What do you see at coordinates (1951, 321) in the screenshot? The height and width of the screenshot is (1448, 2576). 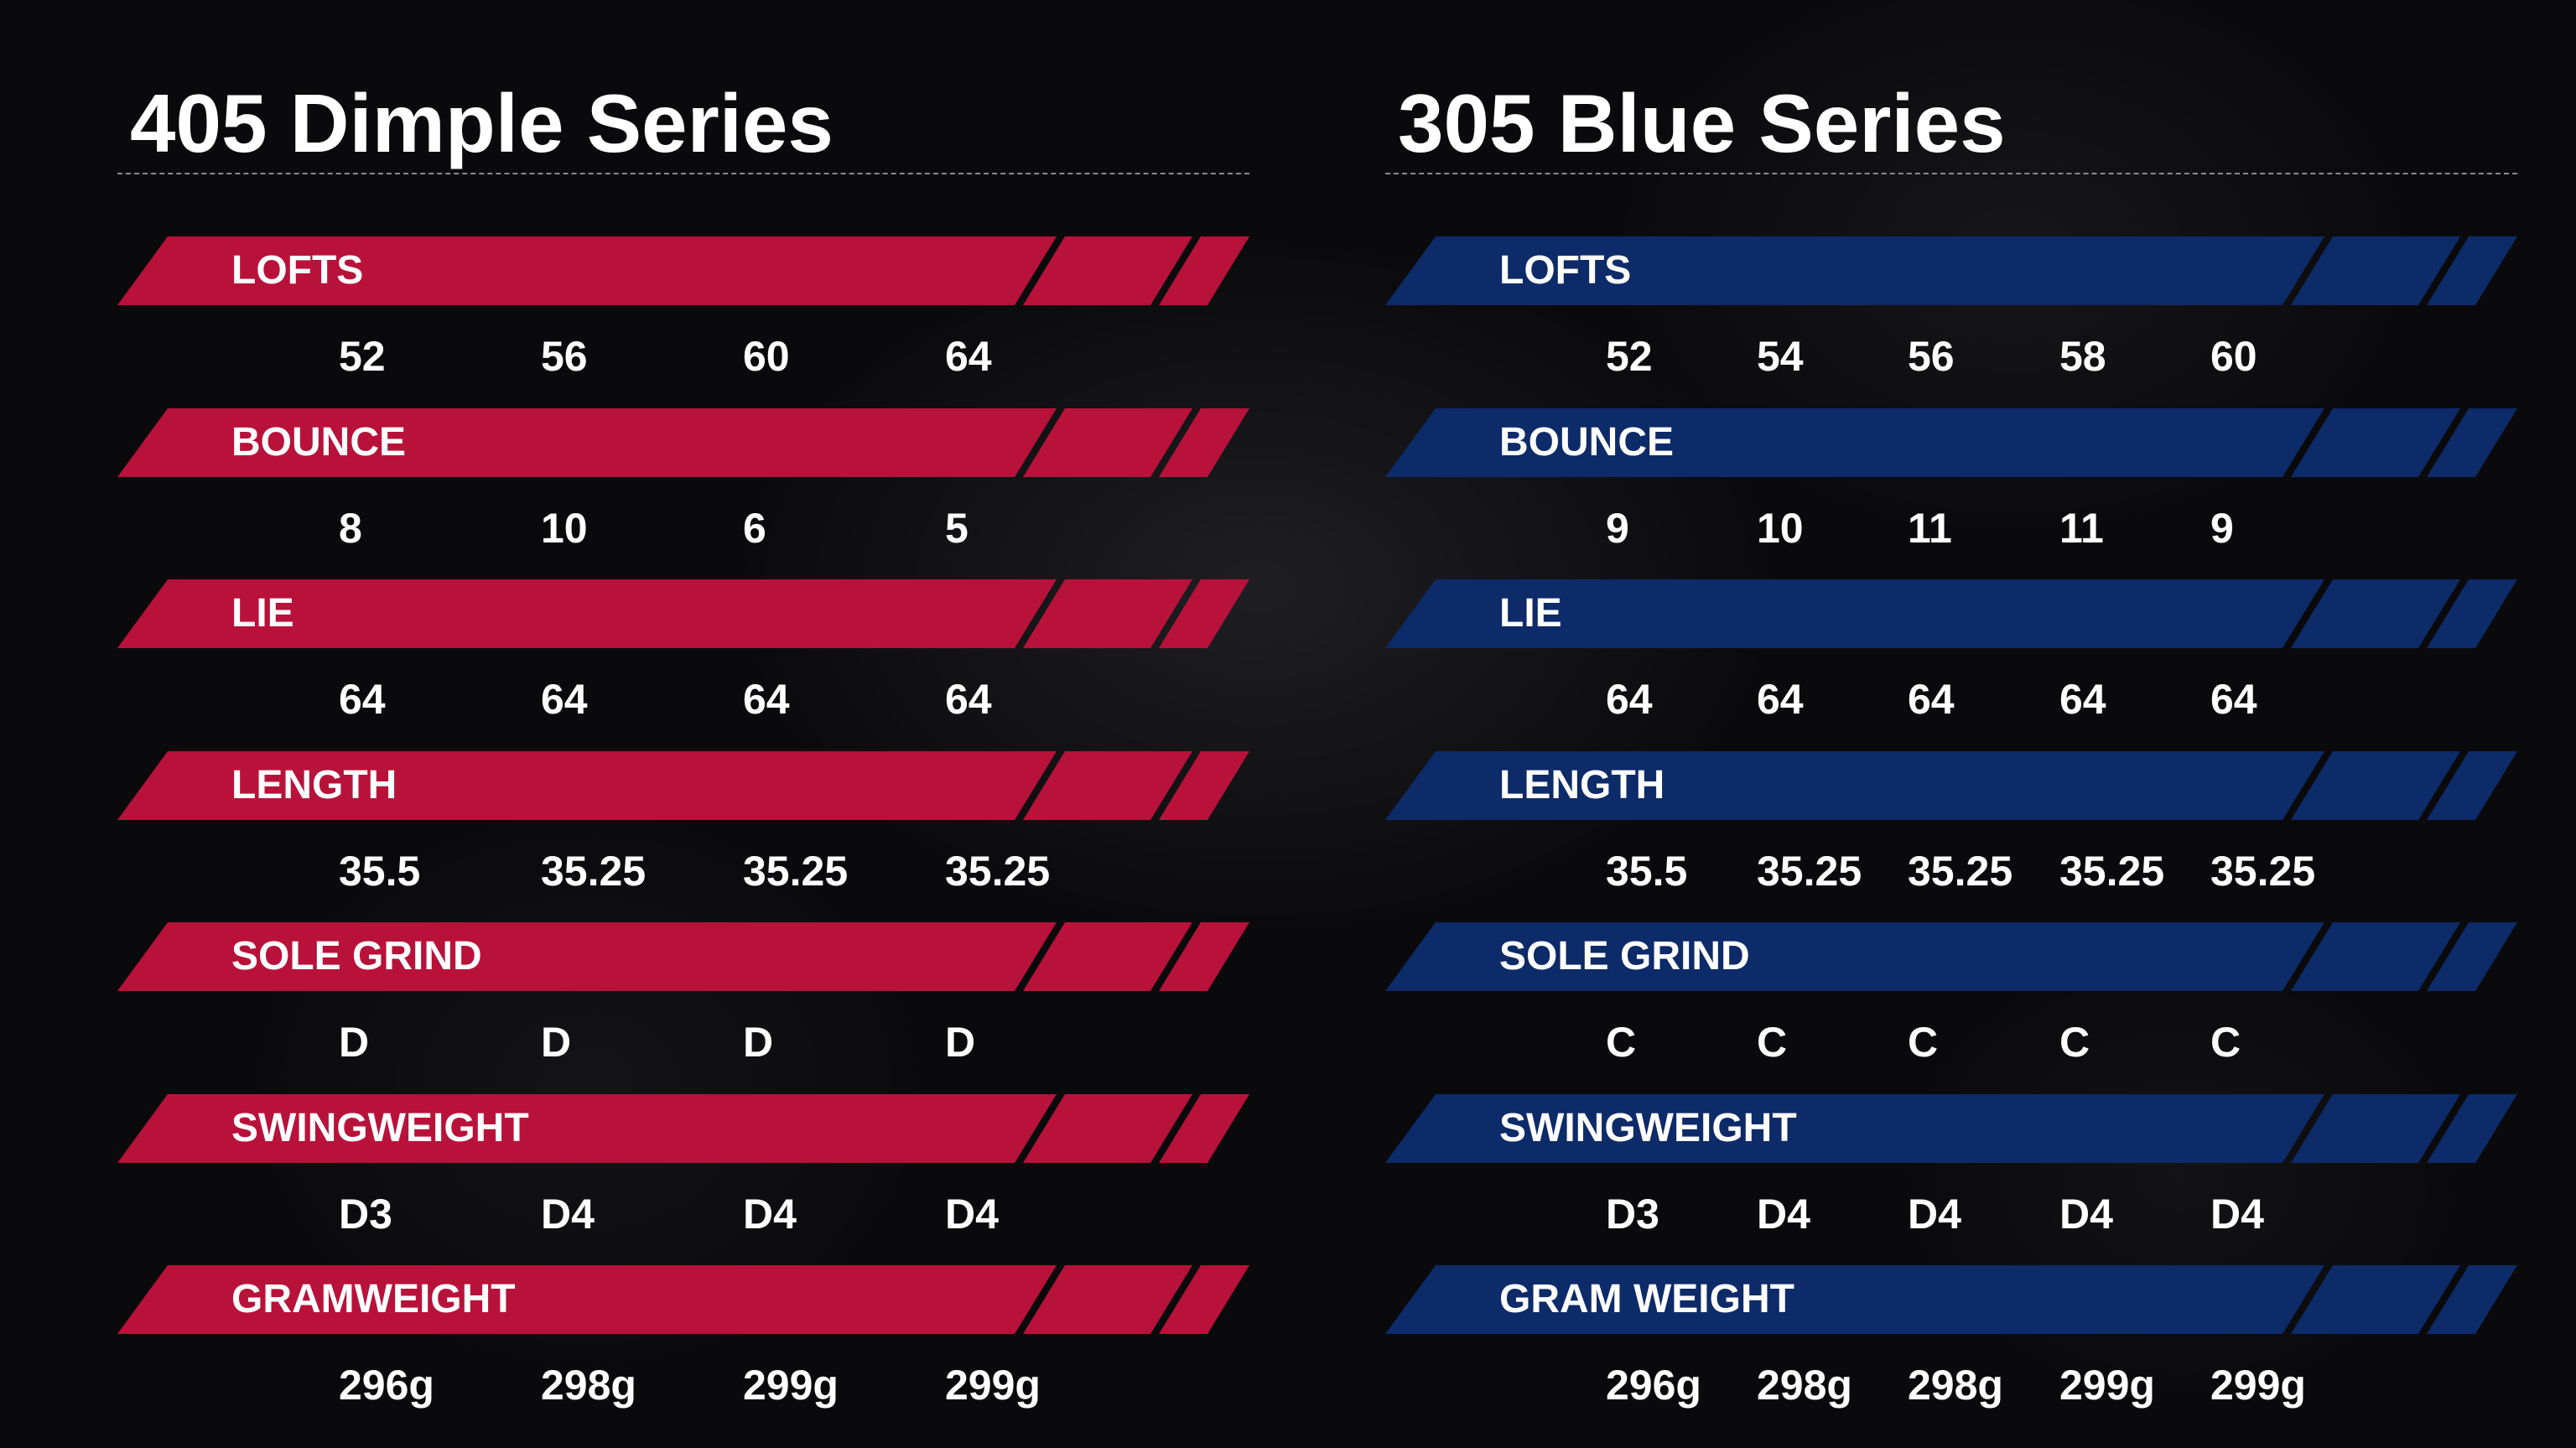 I see `spec-row-lofts: LOFTS 52 54 56 58 60` at bounding box center [1951, 321].